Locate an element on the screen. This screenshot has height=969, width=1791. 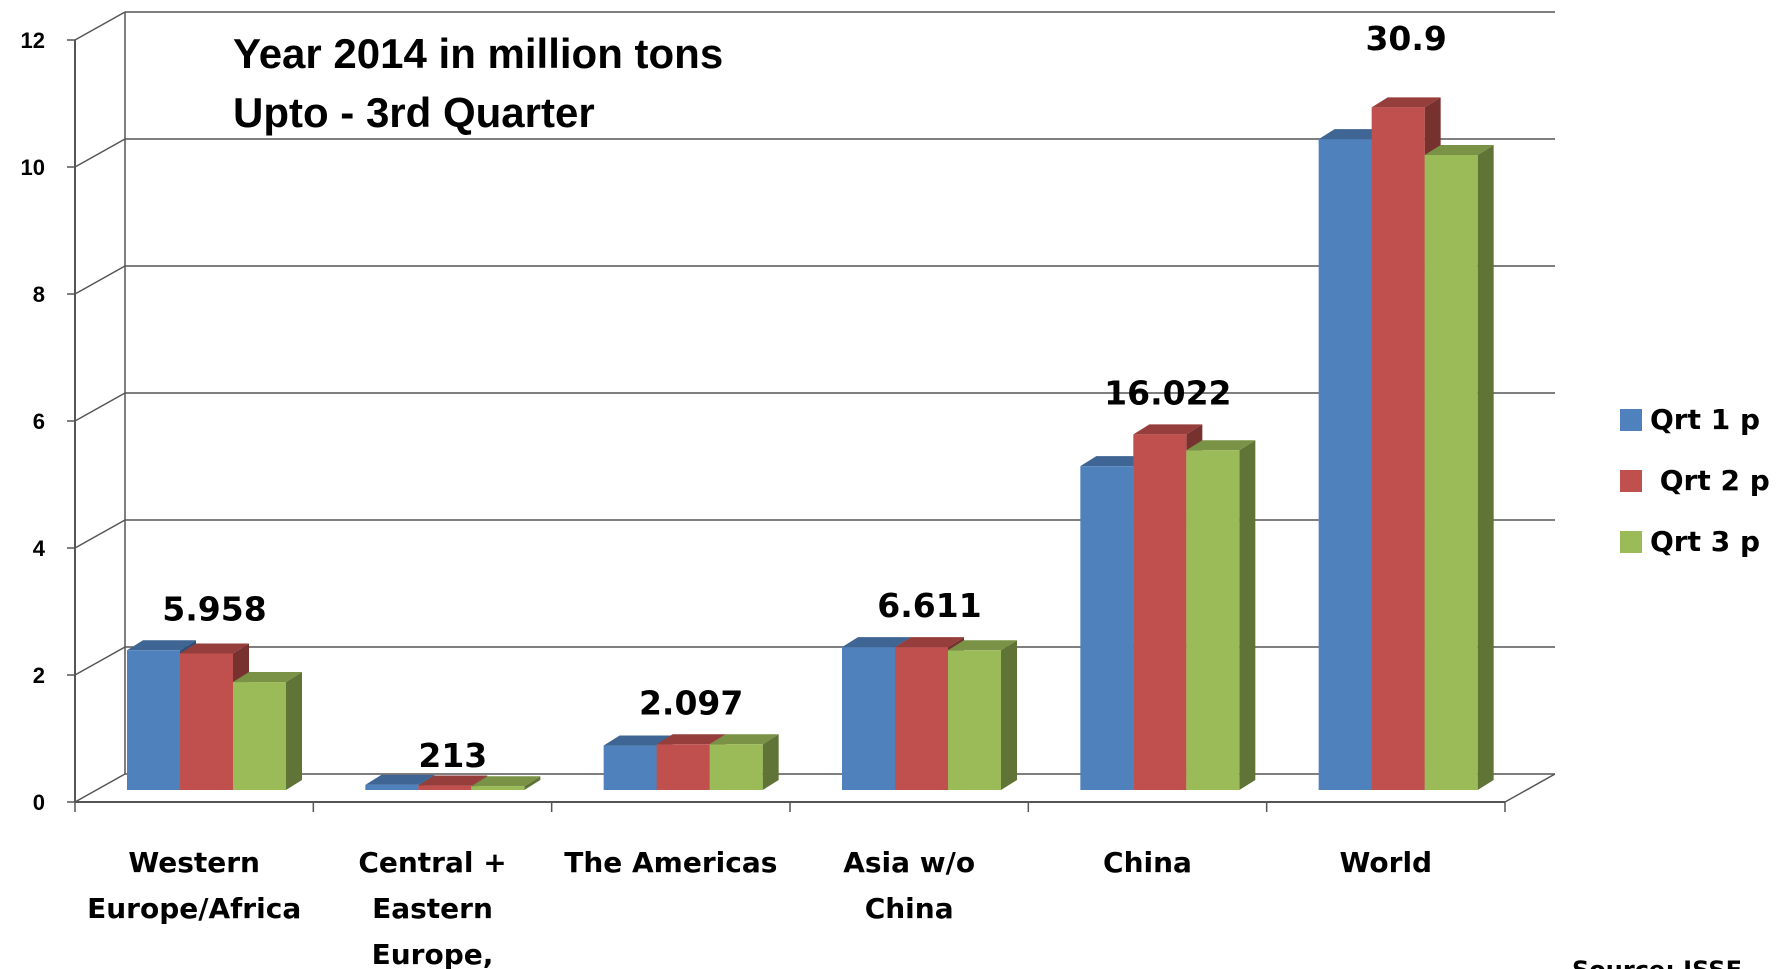
legend: Qrt 1 p Qrt 2 p Qrt 3 p is located at coordinates (1695, 480).